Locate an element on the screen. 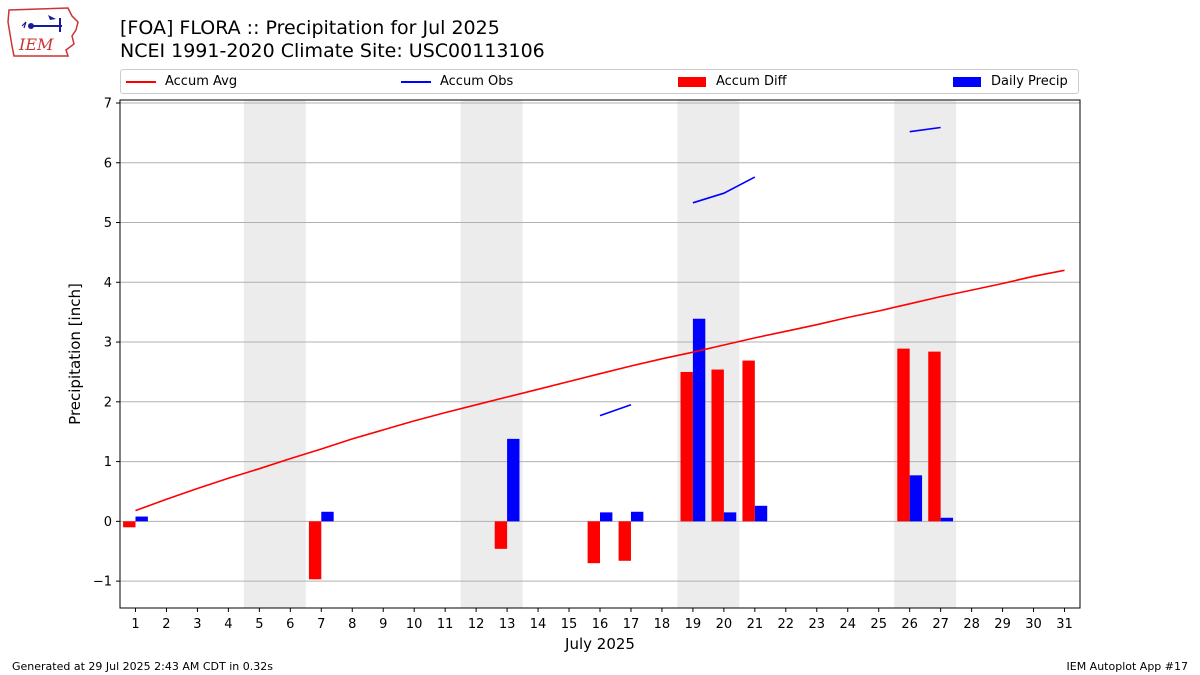 The height and width of the screenshot is (675, 1200). ytick-label-3: 3 is located at coordinates (108, 343).